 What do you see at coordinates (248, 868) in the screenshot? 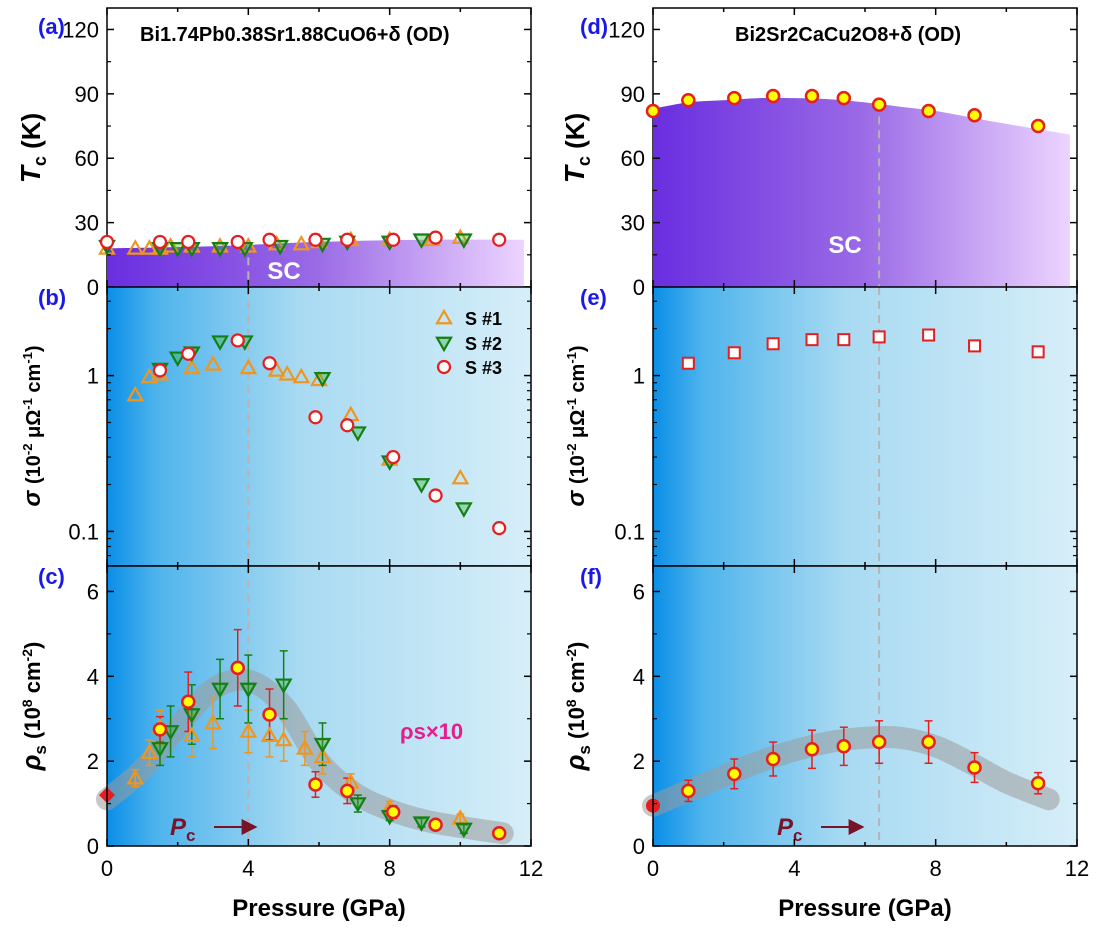
I see `x-tick-label: 4` at bounding box center [248, 868].